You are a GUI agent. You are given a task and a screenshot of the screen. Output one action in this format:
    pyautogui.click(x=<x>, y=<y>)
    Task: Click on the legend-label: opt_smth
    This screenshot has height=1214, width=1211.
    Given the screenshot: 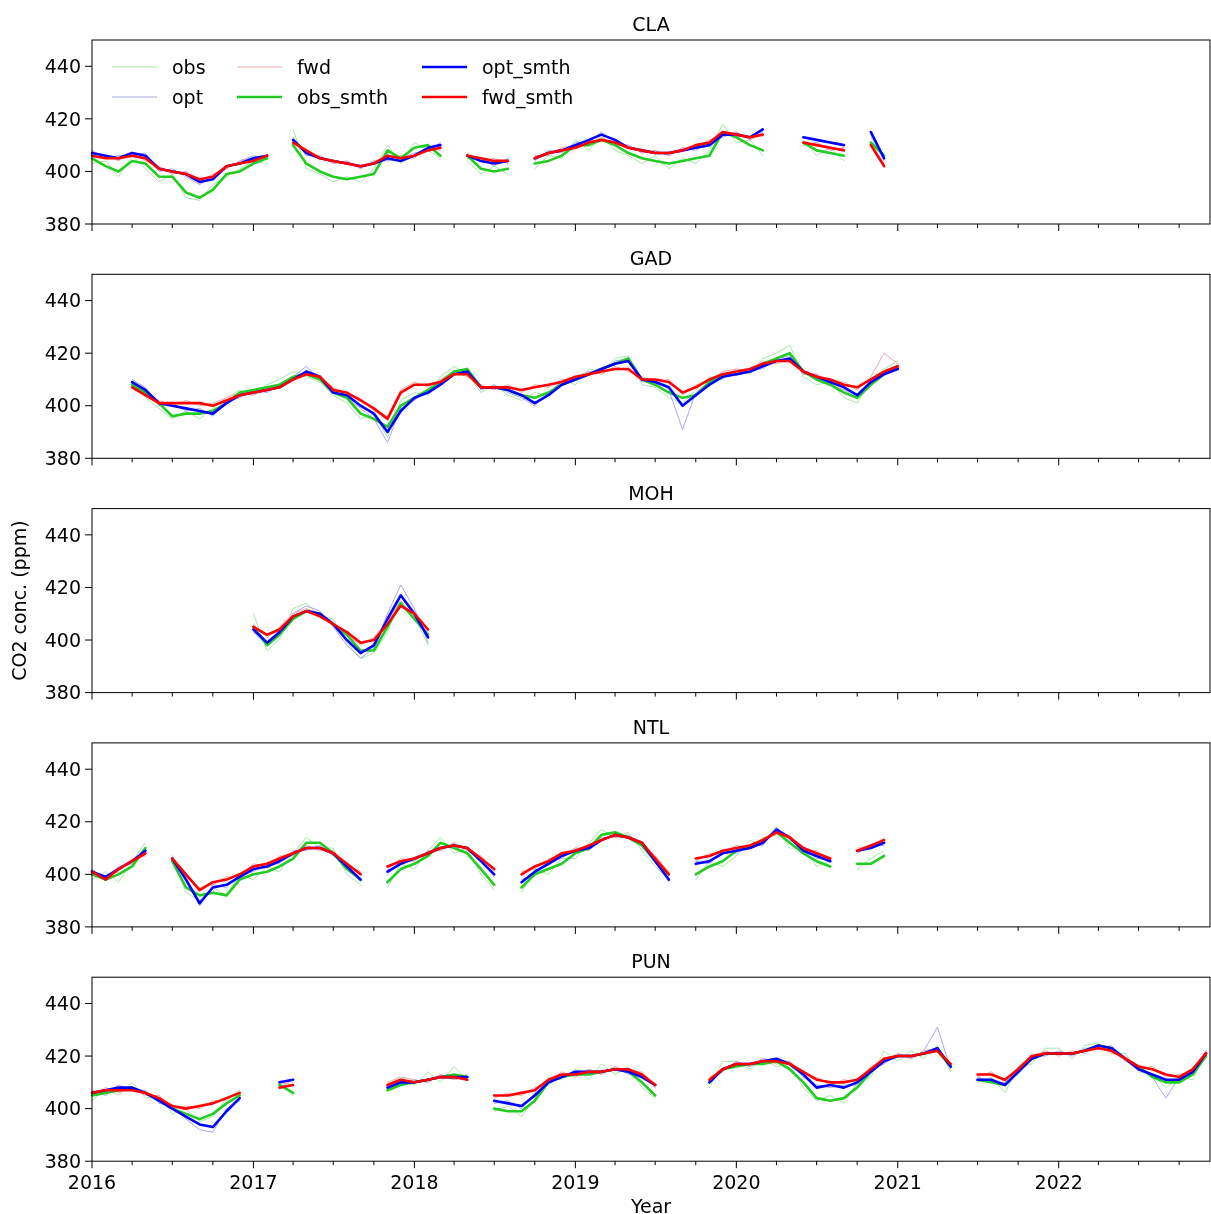 What is the action you would take?
    pyautogui.click(x=526, y=67)
    